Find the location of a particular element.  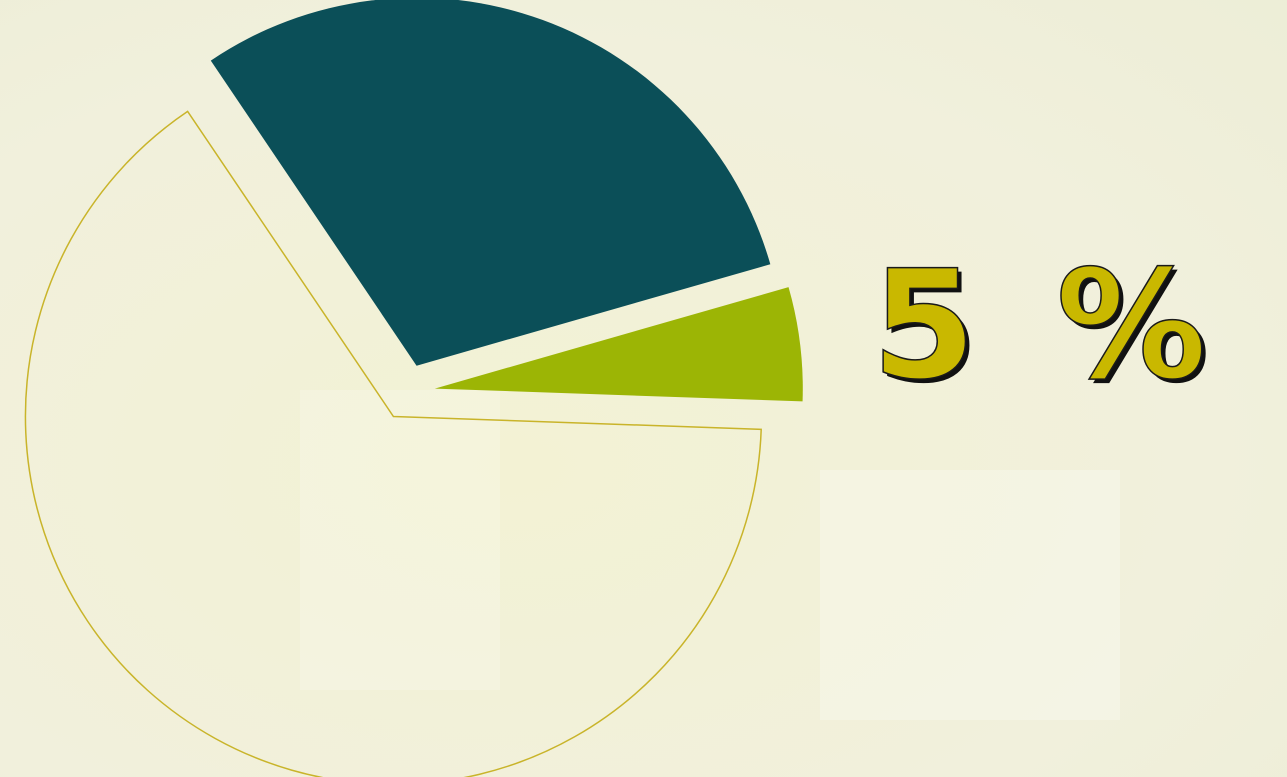

value-label-shadow: 5 % is located at coordinates (1050, 330).